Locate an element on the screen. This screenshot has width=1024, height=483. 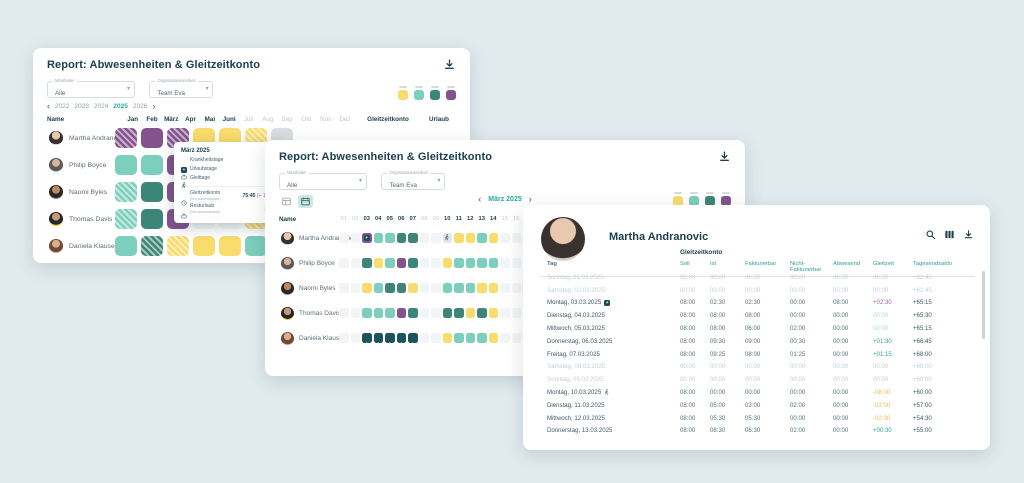
previous-year-button: ‹ is located at coordinates (48, 106).